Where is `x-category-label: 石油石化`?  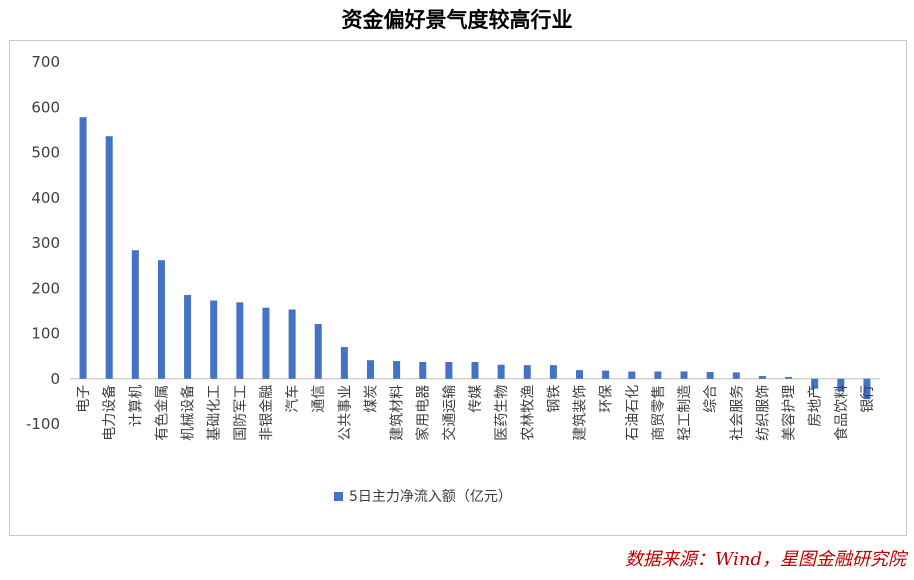 x-category-label: 石油石化 is located at coordinates (633, 413).